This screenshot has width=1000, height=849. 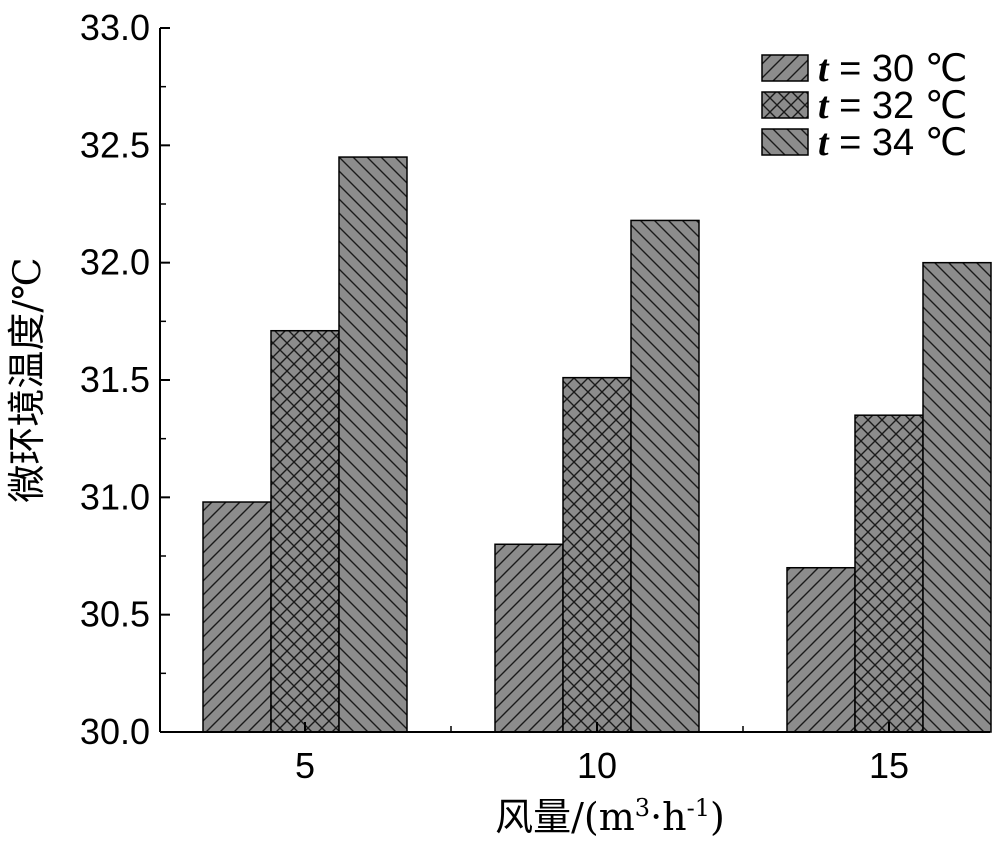 What do you see at coordinates (115, 731) in the screenshot?
I see `y-tick-label: 30.0` at bounding box center [115, 731].